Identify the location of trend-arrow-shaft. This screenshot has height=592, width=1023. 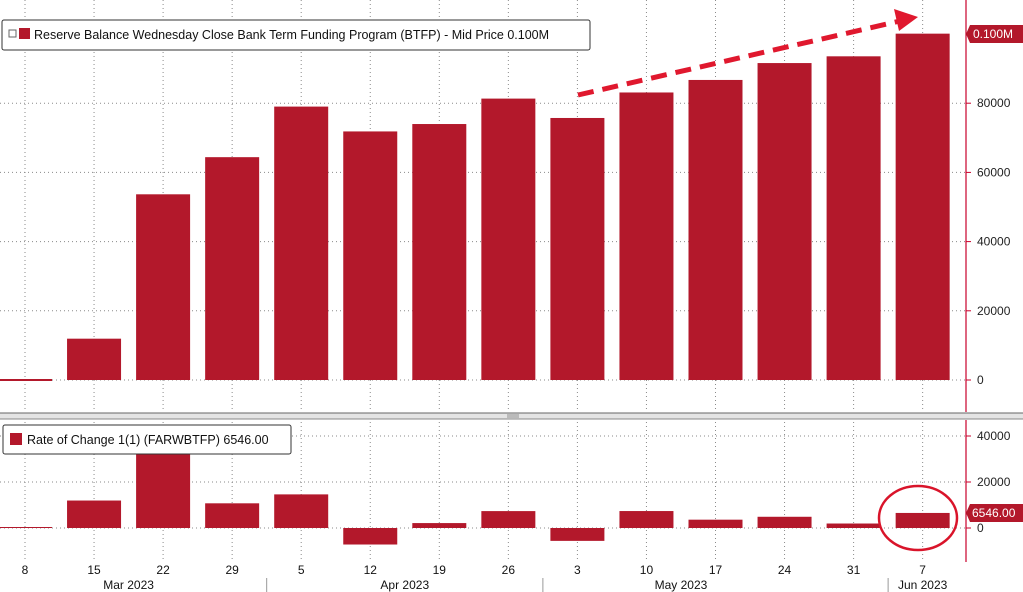
(739, 58).